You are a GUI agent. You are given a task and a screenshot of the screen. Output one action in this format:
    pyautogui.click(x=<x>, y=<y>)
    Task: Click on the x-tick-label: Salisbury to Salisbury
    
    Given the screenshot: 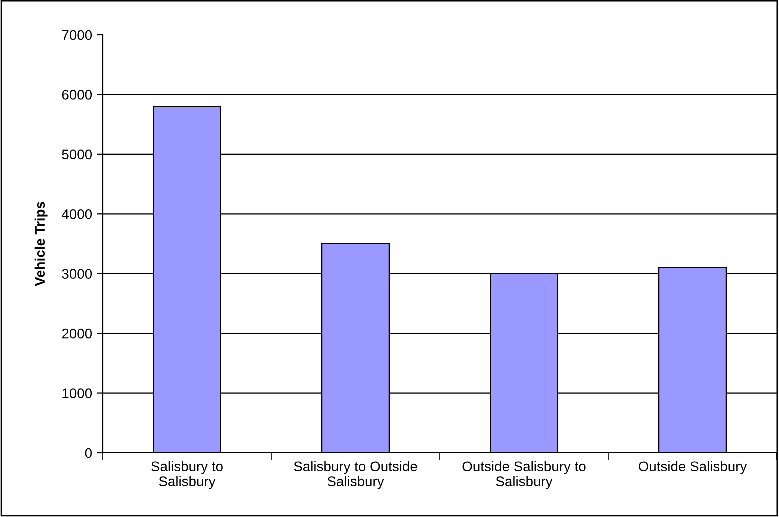 What is the action you would take?
    pyautogui.click(x=187, y=475)
    